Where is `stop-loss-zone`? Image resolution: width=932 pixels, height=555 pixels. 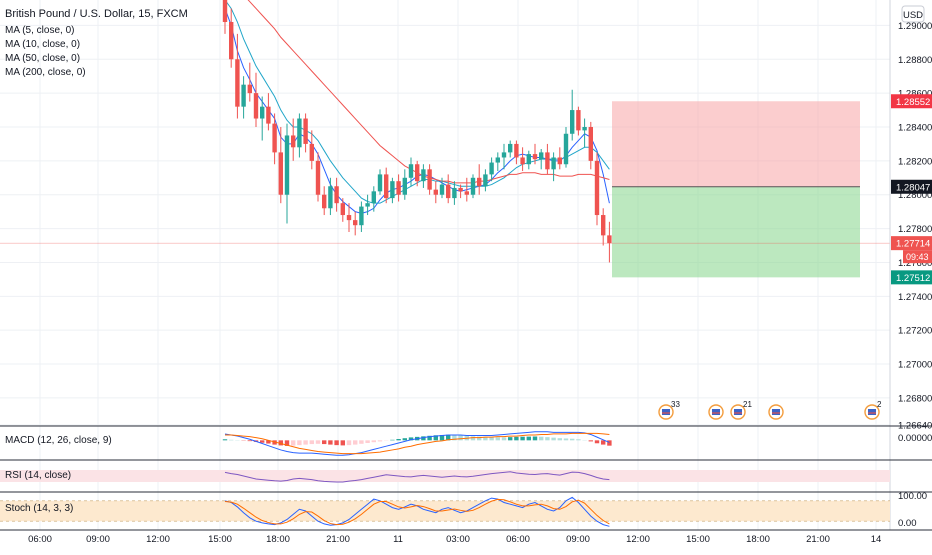
stop-loss-zone is located at coordinates (736, 144).